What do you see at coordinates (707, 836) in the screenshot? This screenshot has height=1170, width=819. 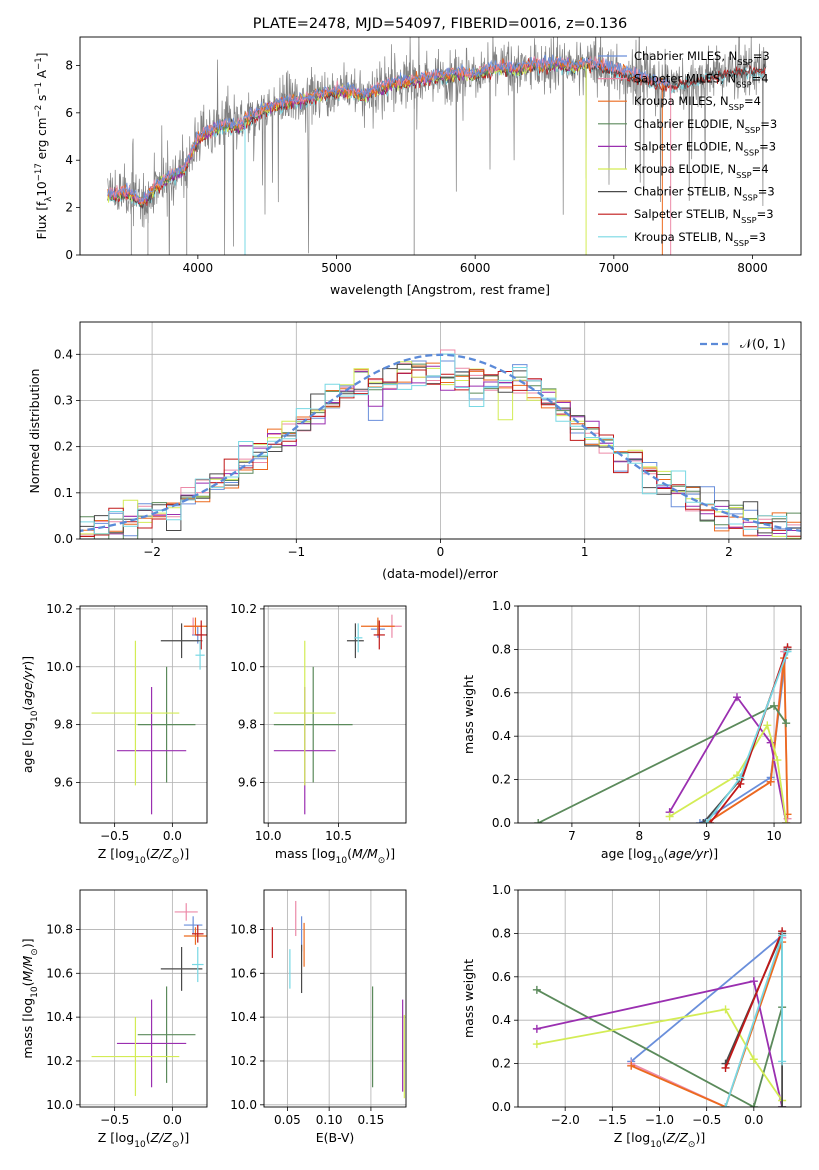 I see `x-tick-label: 9` at bounding box center [707, 836].